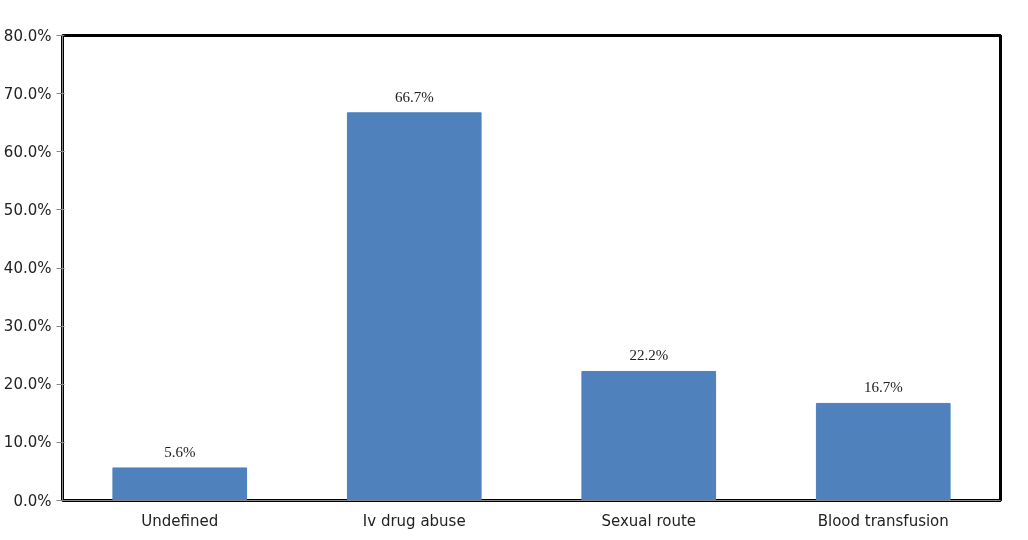 This screenshot has height=540, width=1028. What do you see at coordinates (27, 384) in the screenshot?
I see `y-tick-label: 20.0%` at bounding box center [27, 384].